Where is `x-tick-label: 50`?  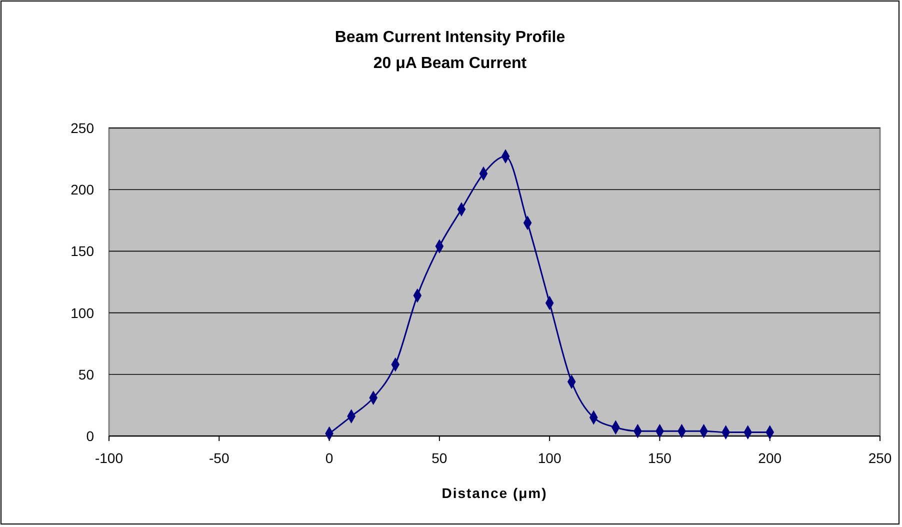
x-tick-label: 50 is located at coordinates (440, 458).